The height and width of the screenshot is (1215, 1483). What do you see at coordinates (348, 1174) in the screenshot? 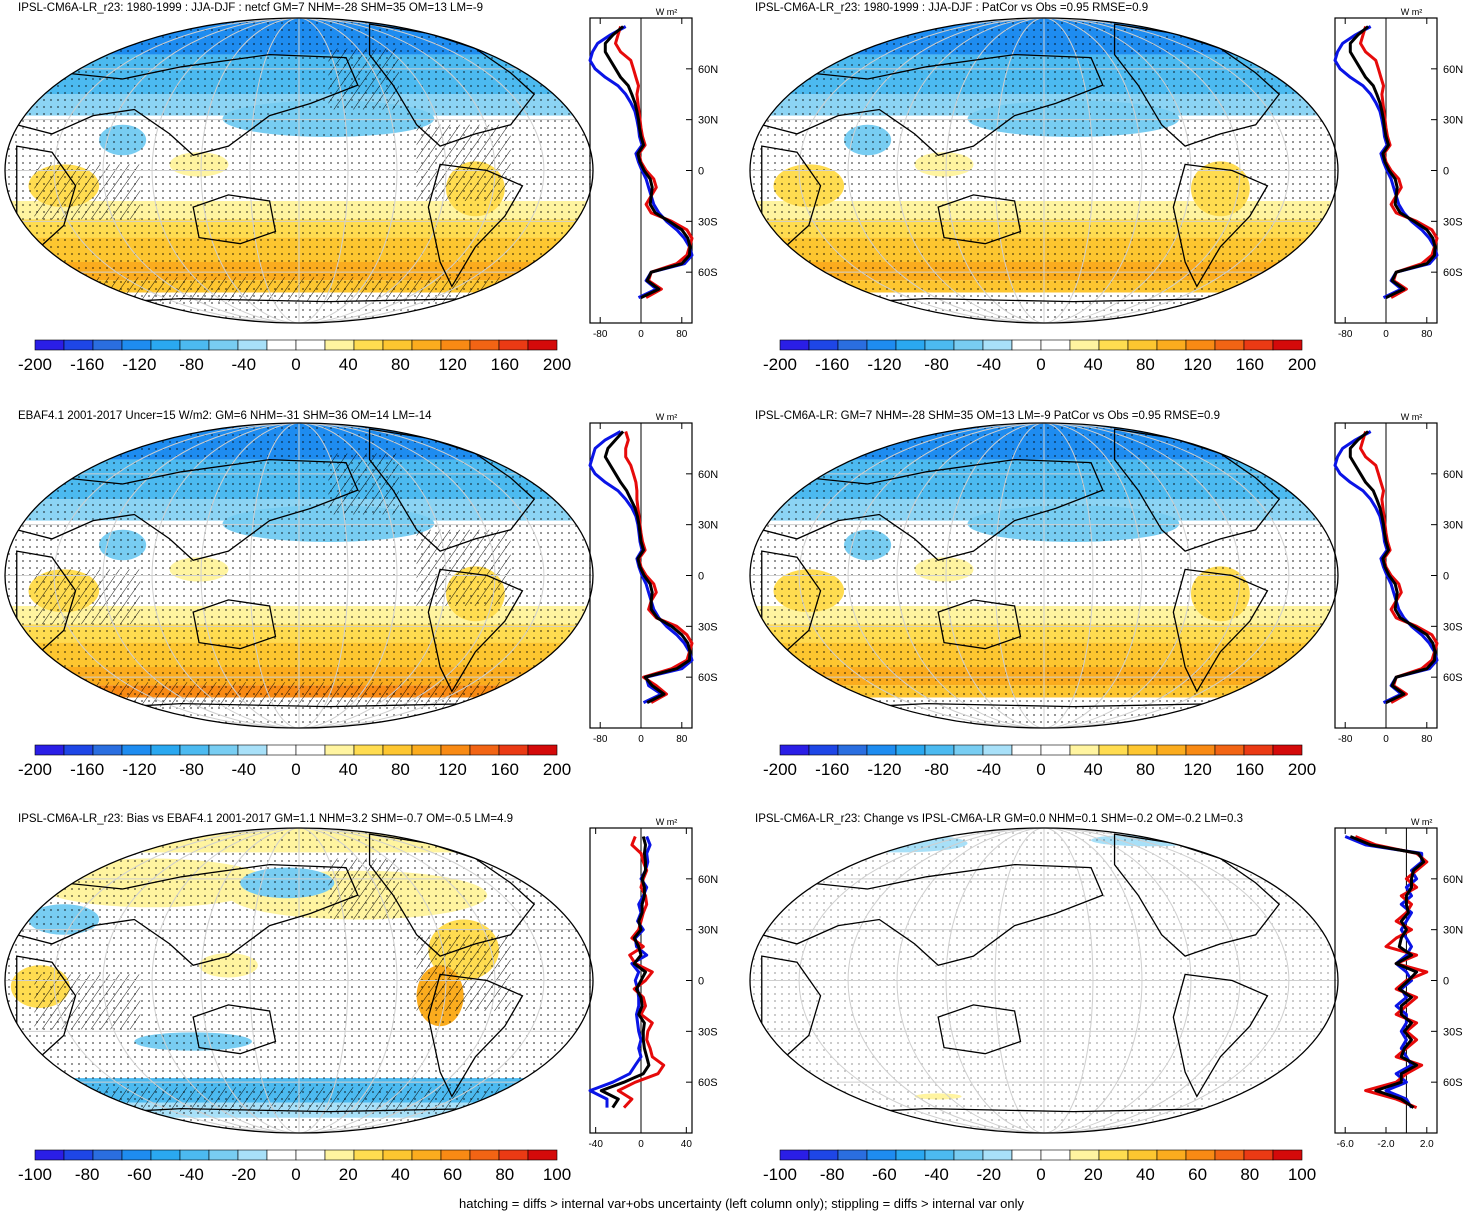
I see `colorbar-label: 20` at bounding box center [348, 1174].